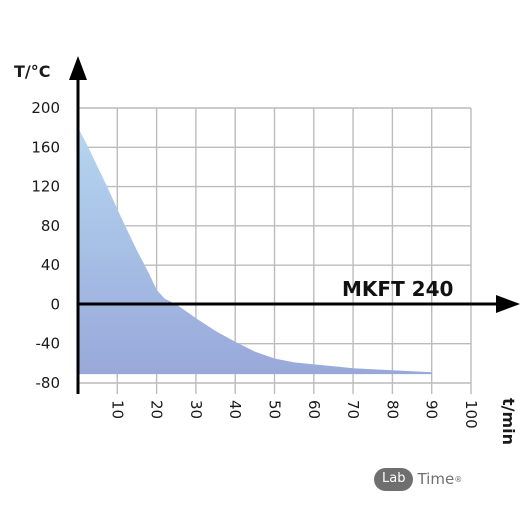 The width and height of the screenshot is (520, 520). Describe the element at coordinates (157, 409) in the screenshot. I see `x-tick-label: 20` at that location.